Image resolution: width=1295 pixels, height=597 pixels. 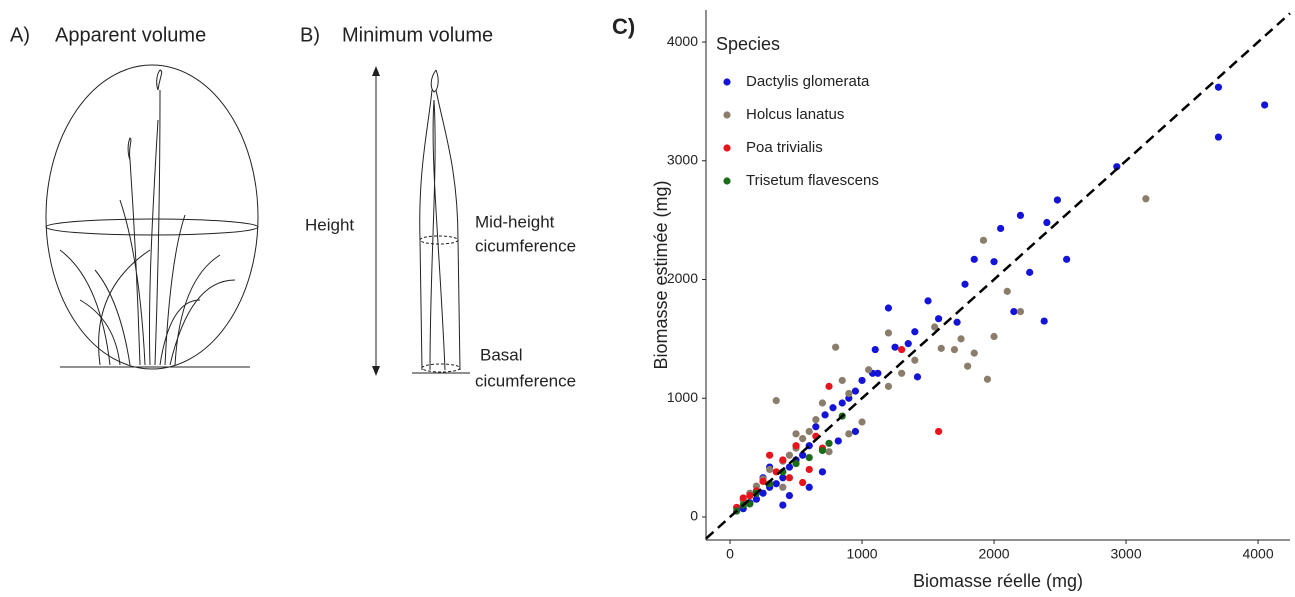 I want to click on y-tick-label: 2000, so click(x=682, y=278).